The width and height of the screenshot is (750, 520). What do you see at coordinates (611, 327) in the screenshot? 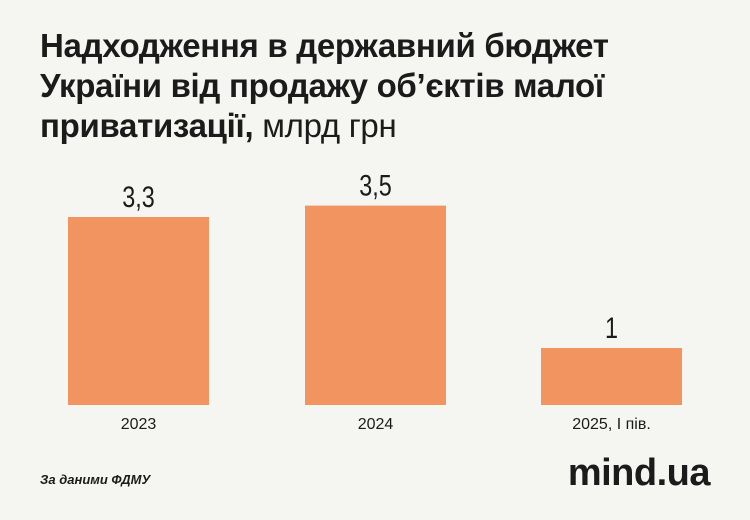
I see `data-label: 1` at bounding box center [611, 327].